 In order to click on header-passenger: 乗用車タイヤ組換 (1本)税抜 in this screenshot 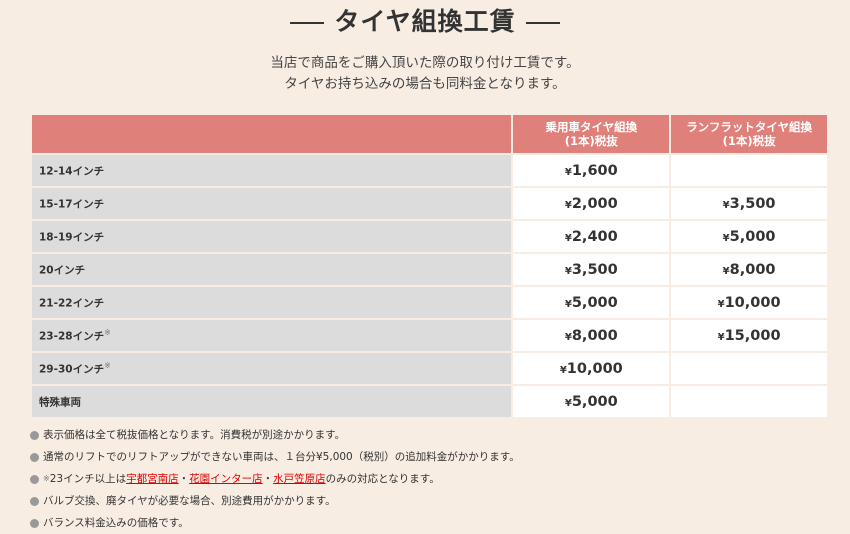, I will do `click(591, 134)`.